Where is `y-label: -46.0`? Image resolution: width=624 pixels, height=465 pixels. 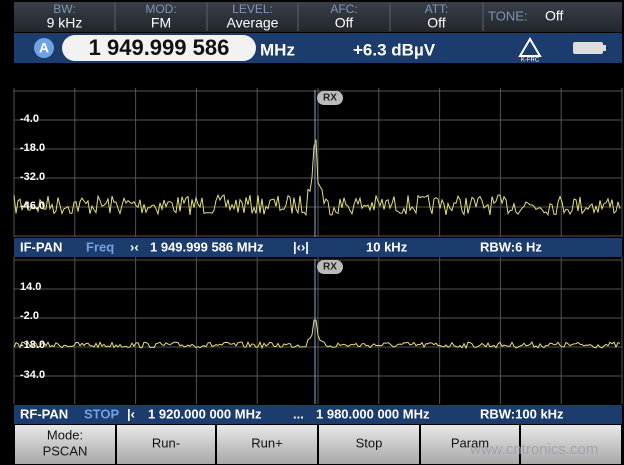 y-label: -46.0 is located at coordinates (32, 206).